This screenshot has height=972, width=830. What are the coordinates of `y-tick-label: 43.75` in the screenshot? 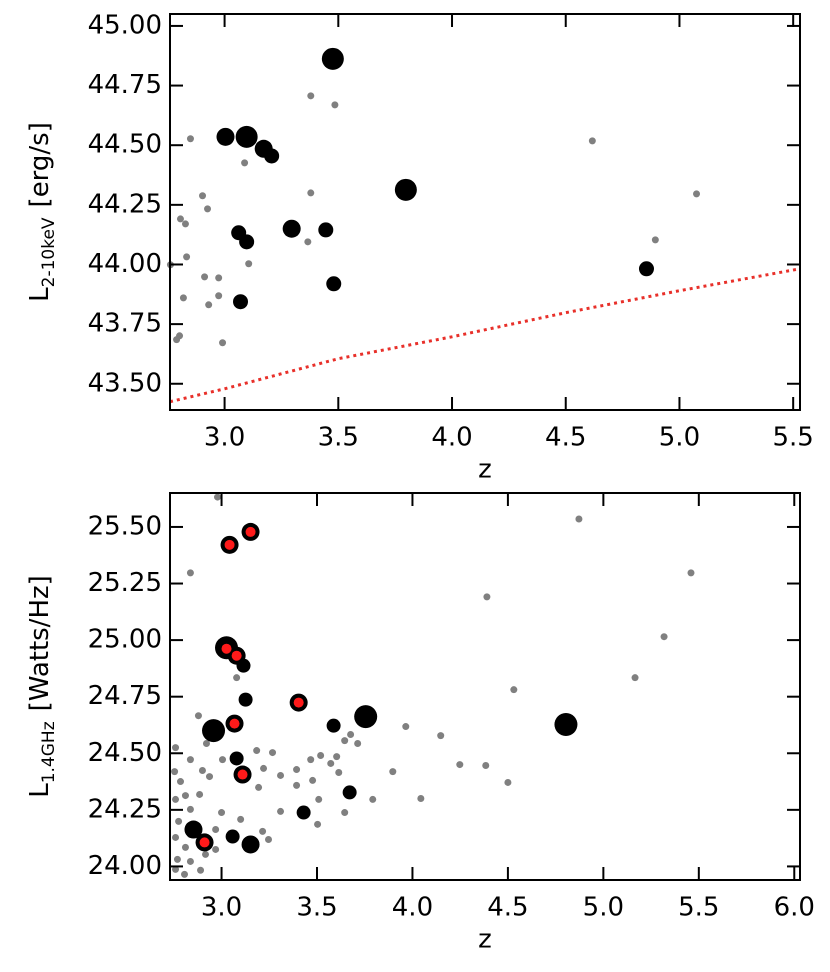 It's located at (125, 324).